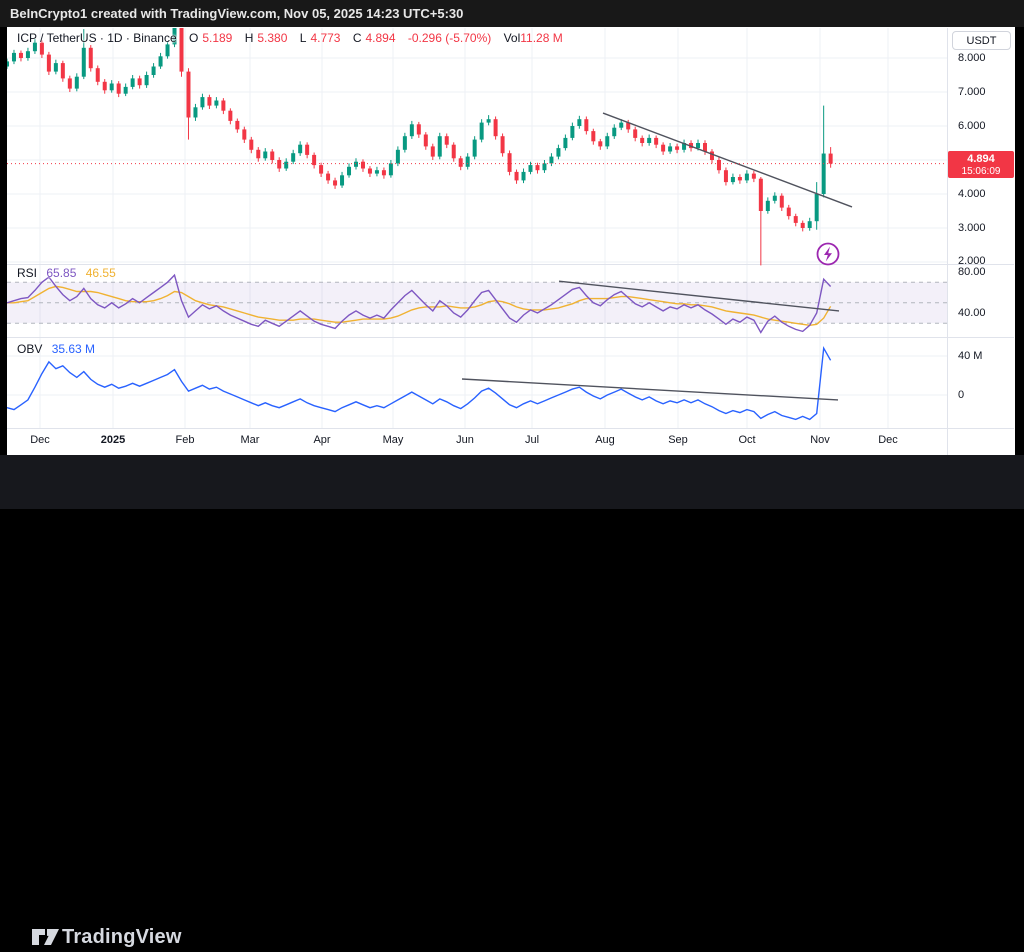  Describe the element at coordinates (972, 228) in the screenshot. I see `price-axis-label: 3.000` at that location.